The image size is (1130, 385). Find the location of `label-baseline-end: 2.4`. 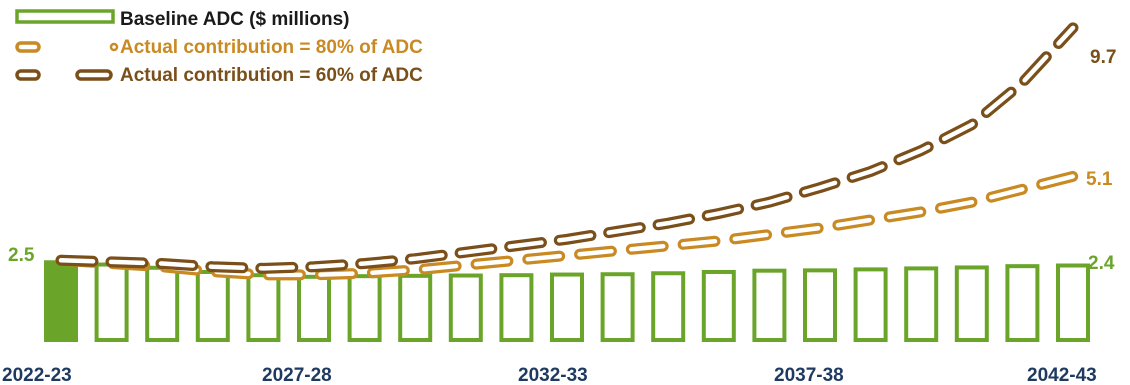

label-baseline-end: 2.4 is located at coordinates (1101, 263).